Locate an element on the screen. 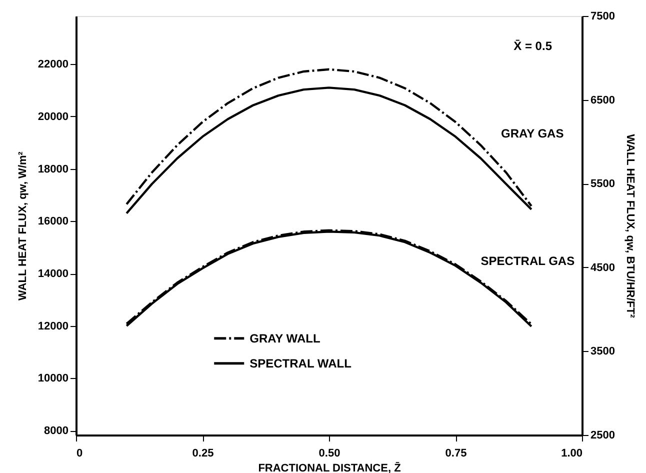 This screenshot has height=473, width=646. annotation: GRAY GAS is located at coordinates (532, 133).